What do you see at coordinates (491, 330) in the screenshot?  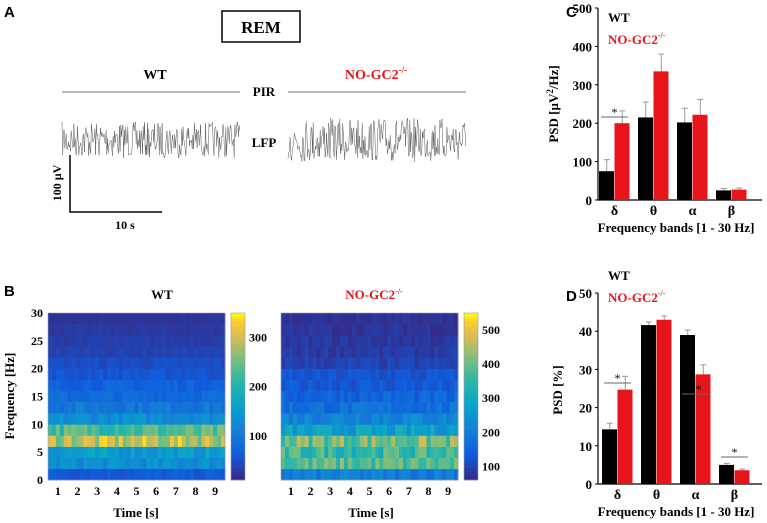 I see `colorbar-tick-label: 500` at bounding box center [491, 330].